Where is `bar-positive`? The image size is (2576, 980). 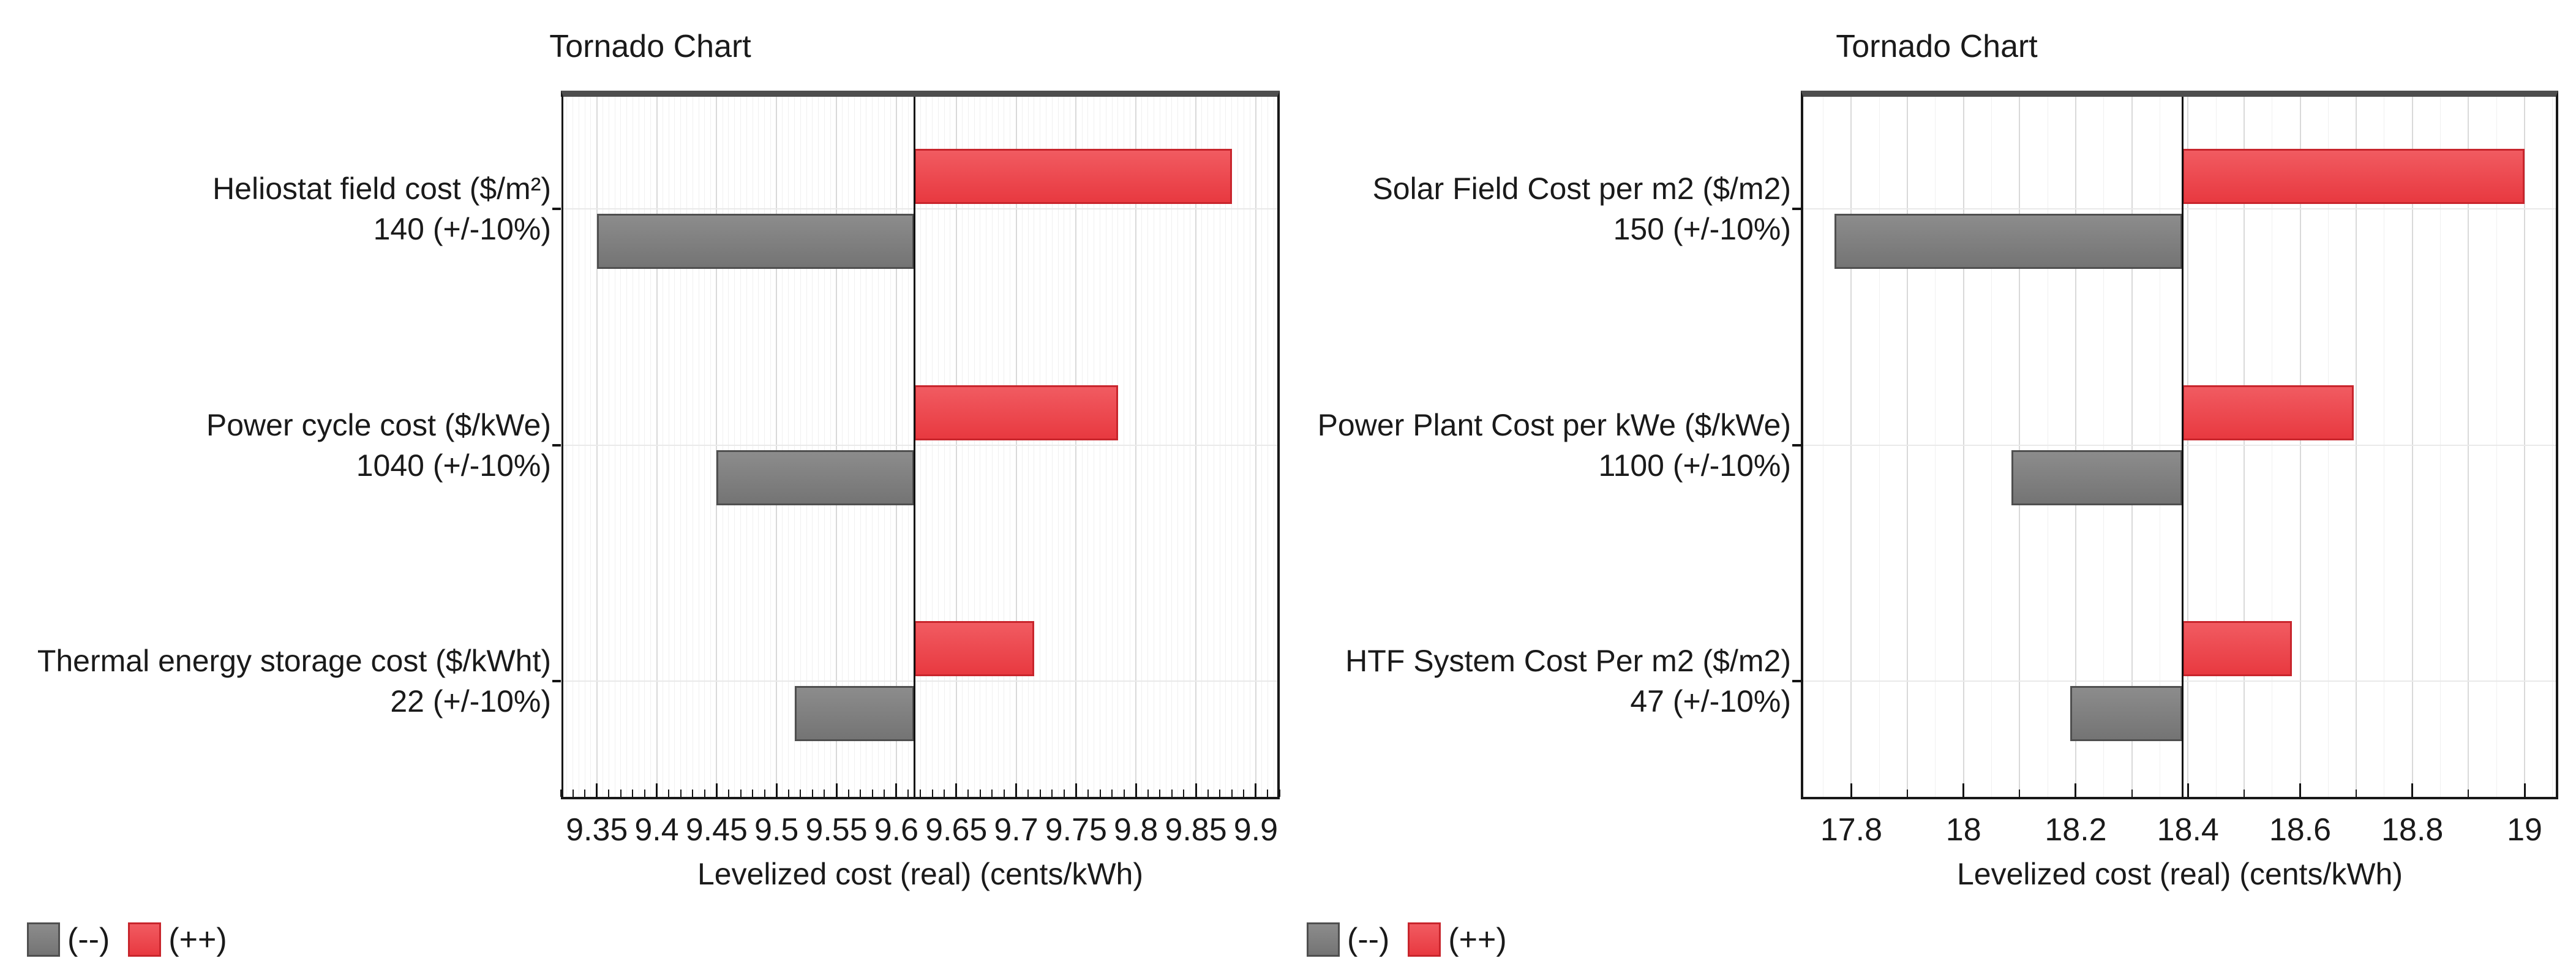 bar-positive is located at coordinates (1016, 413).